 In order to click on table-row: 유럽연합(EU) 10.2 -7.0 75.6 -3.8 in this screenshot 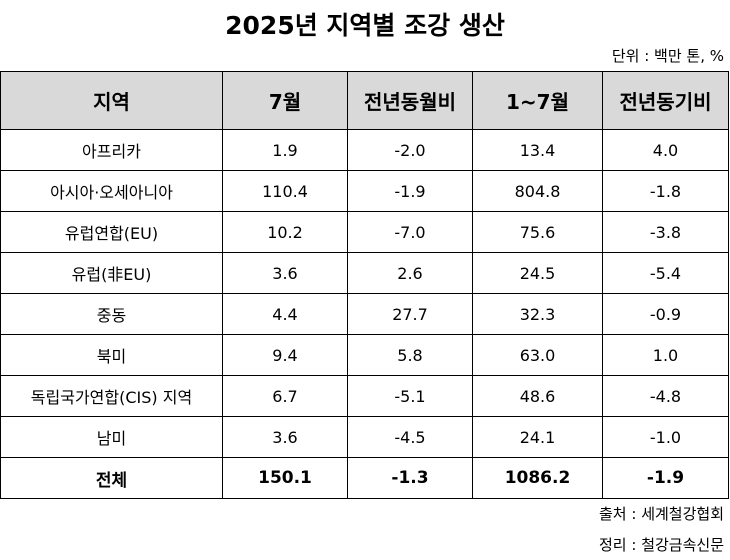, I will do `click(364, 232)`.